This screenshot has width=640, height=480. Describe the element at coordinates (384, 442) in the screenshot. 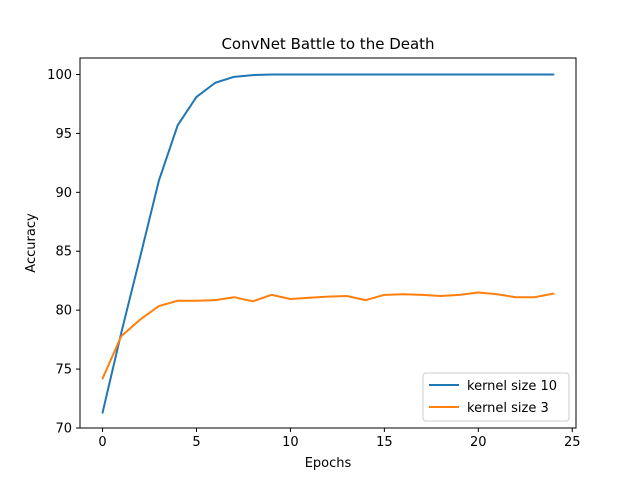

I see `x-tick-label: 15` at that location.